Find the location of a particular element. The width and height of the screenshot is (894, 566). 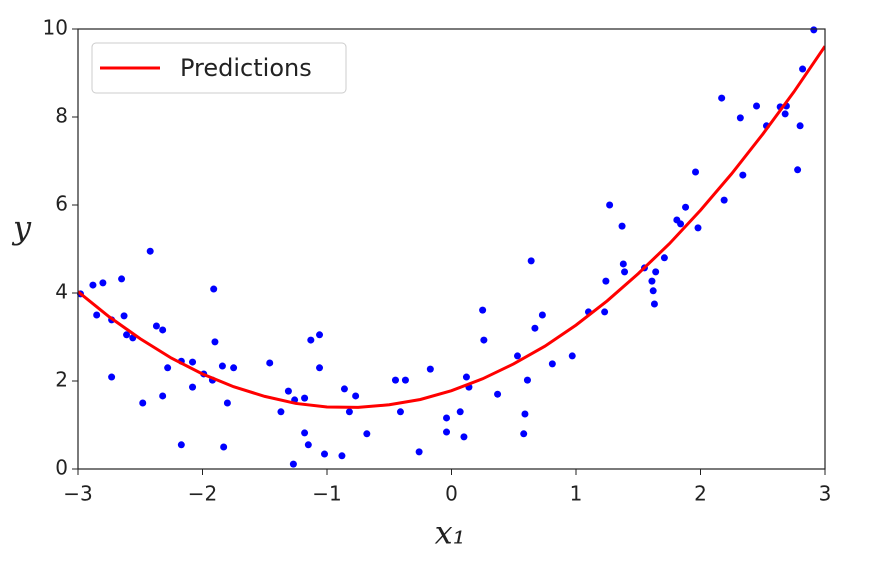

legend-label: Predictions is located at coordinates (246, 68).